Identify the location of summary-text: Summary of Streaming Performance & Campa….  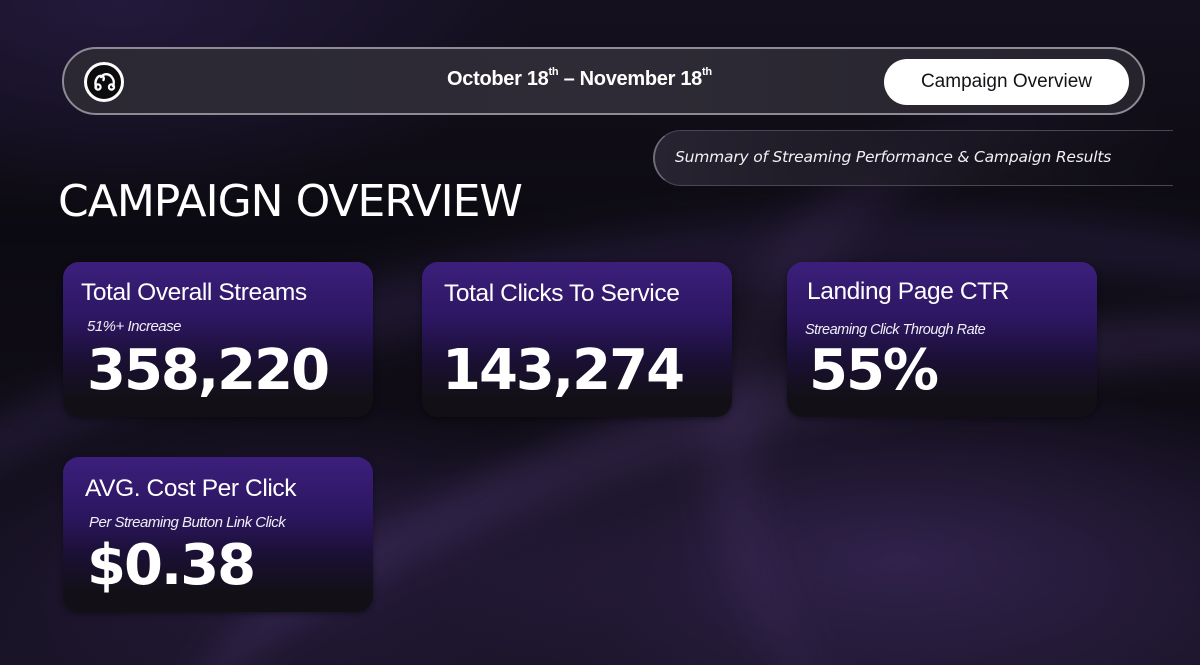
(893, 157).